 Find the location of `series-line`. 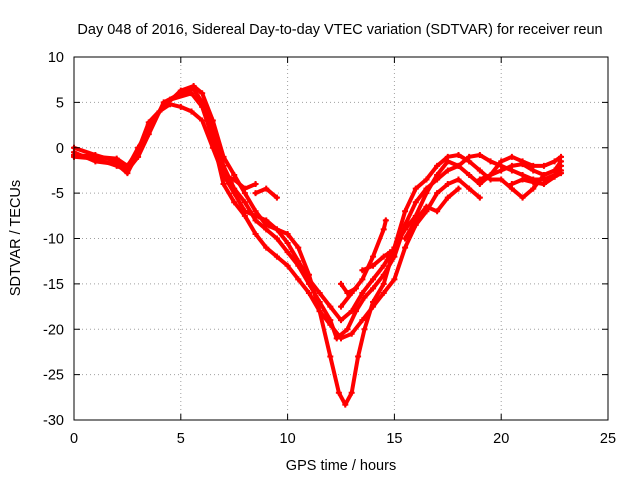

series-line is located at coordinates (376, 261).